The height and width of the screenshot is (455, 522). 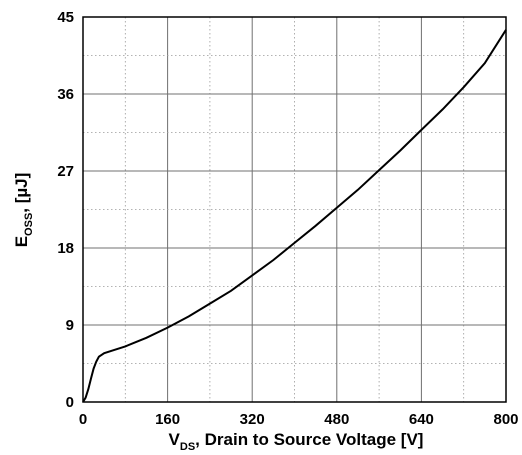 What do you see at coordinates (65, 210) in the screenshot?
I see `y-tick-labels: 0 9 18 27 36 45` at bounding box center [65, 210].